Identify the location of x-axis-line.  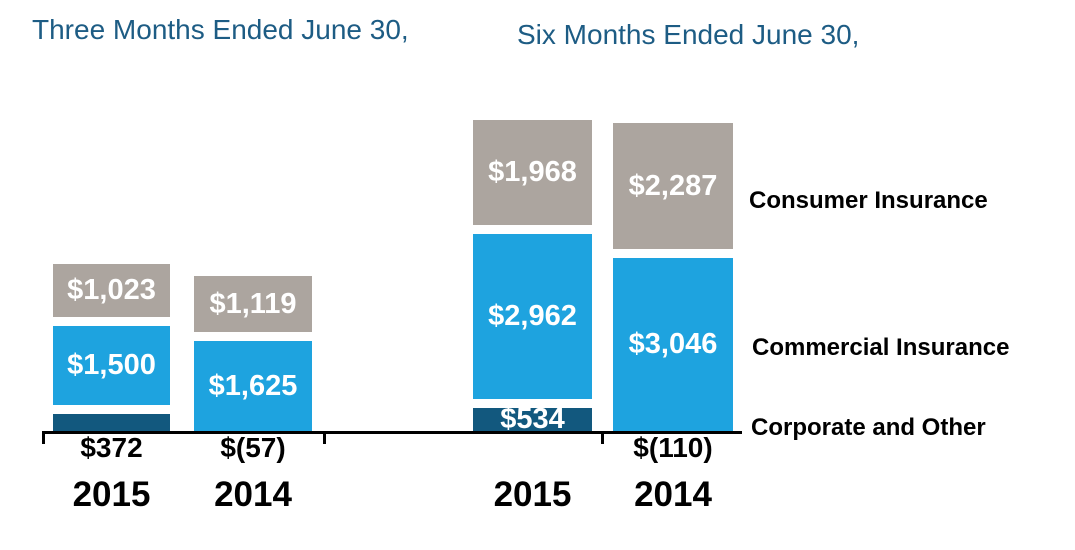
(392, 432).